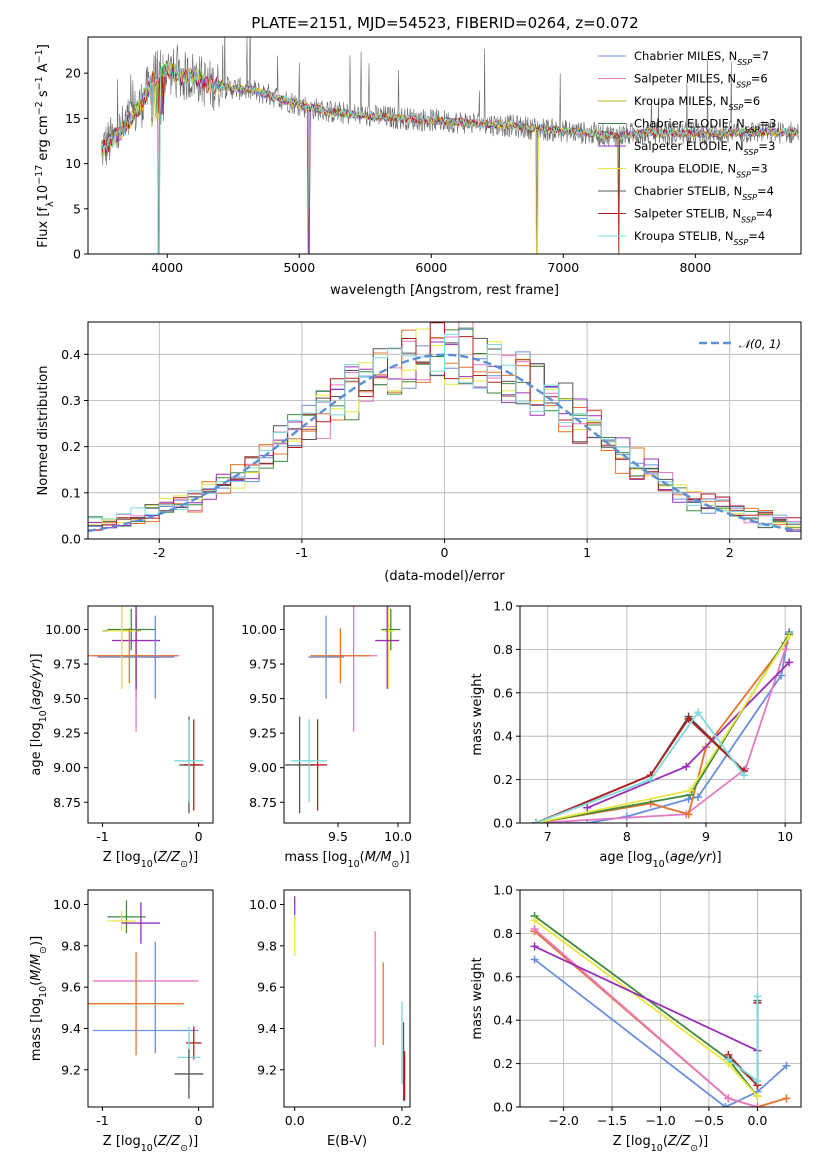  I want to click on x-tick-label: 7000, so click(563, 267).